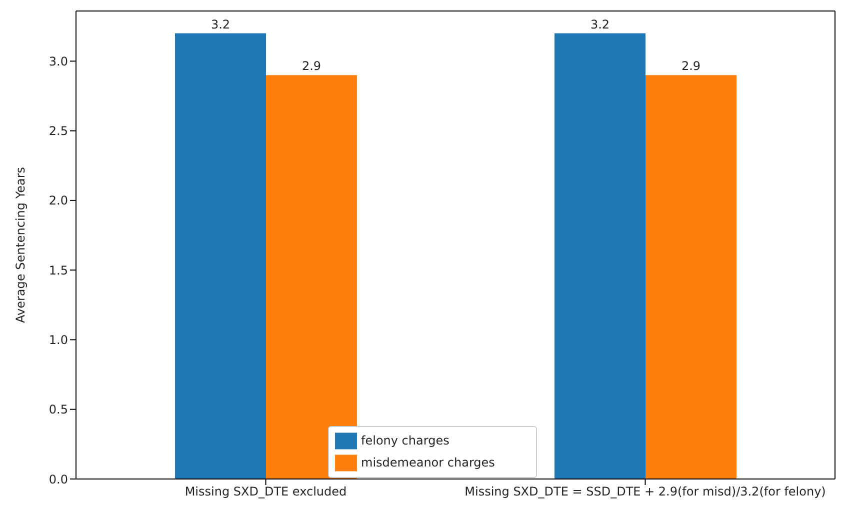 The image size is (852, 525). I want to click on y-tick-label: 0.5, so click(58, 409).